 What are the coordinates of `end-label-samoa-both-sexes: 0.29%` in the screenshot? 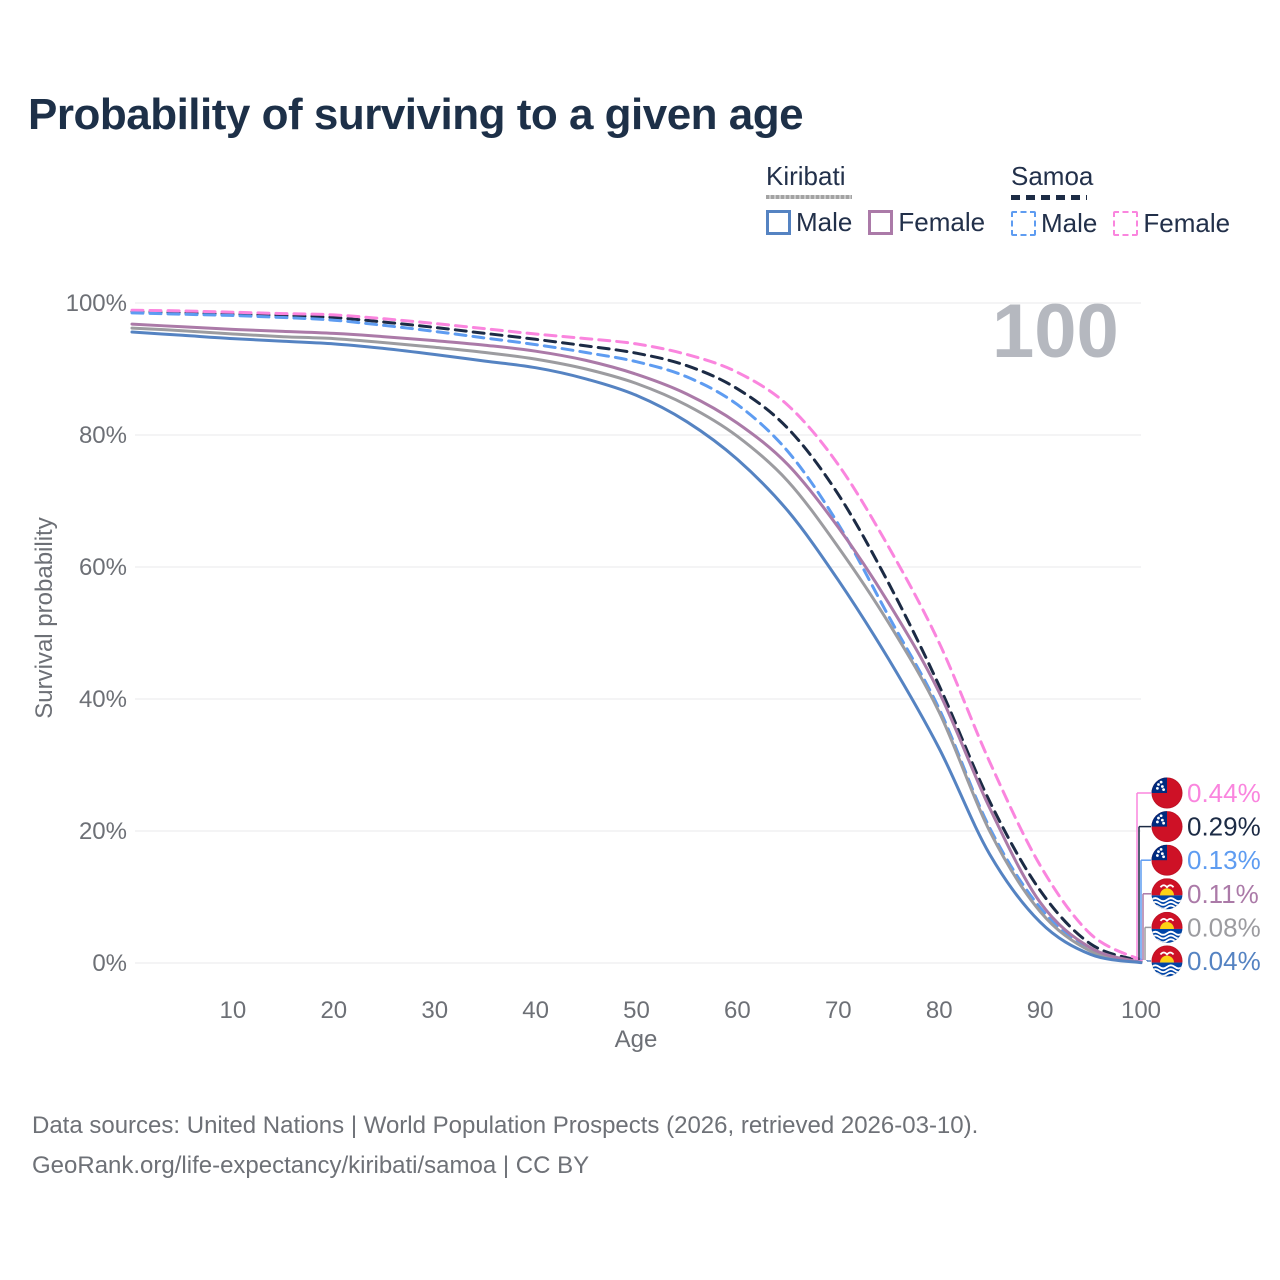 It's located at (1199, 885).